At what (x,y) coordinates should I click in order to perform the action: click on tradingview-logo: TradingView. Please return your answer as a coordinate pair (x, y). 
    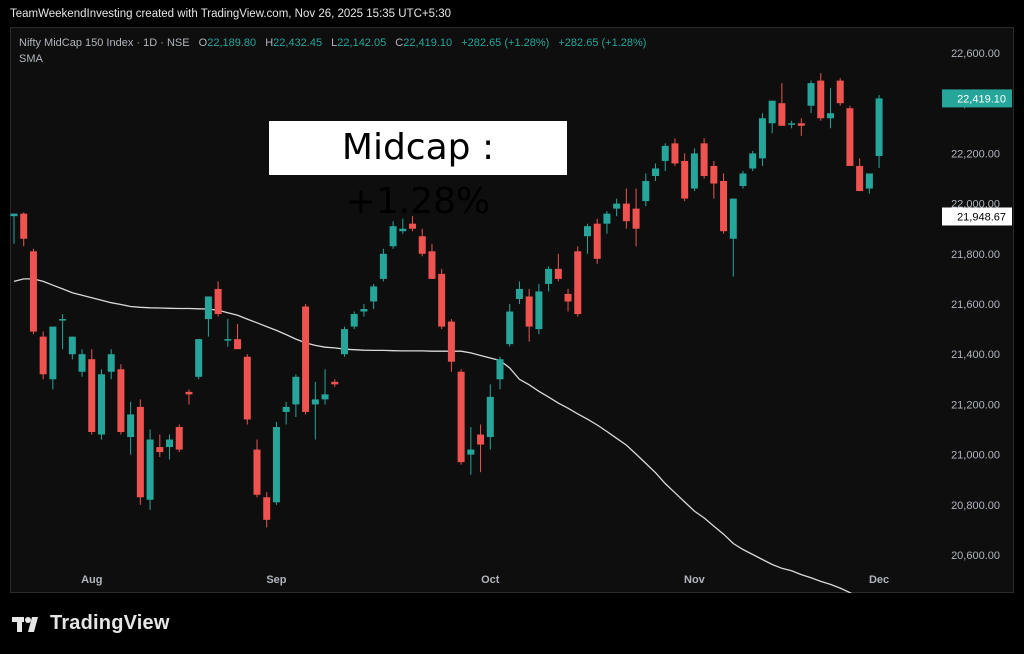
    Looking at the image, I should click on (91, 623).